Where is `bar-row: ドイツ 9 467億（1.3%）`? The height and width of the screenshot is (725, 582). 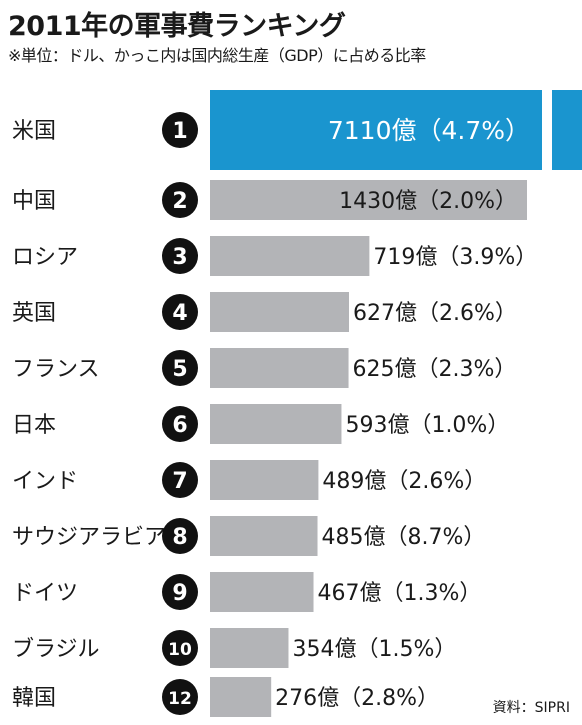
bar-row: ドイツ 9 467億（1.3%） is located at coordinates (246, 592).